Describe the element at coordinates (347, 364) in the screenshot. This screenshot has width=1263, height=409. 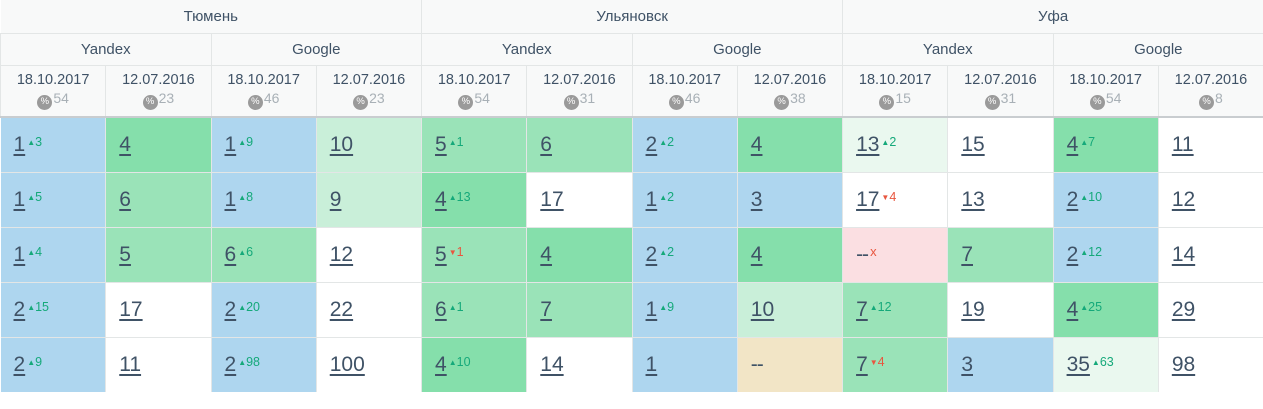
I see `rank-position: 100` at that location.